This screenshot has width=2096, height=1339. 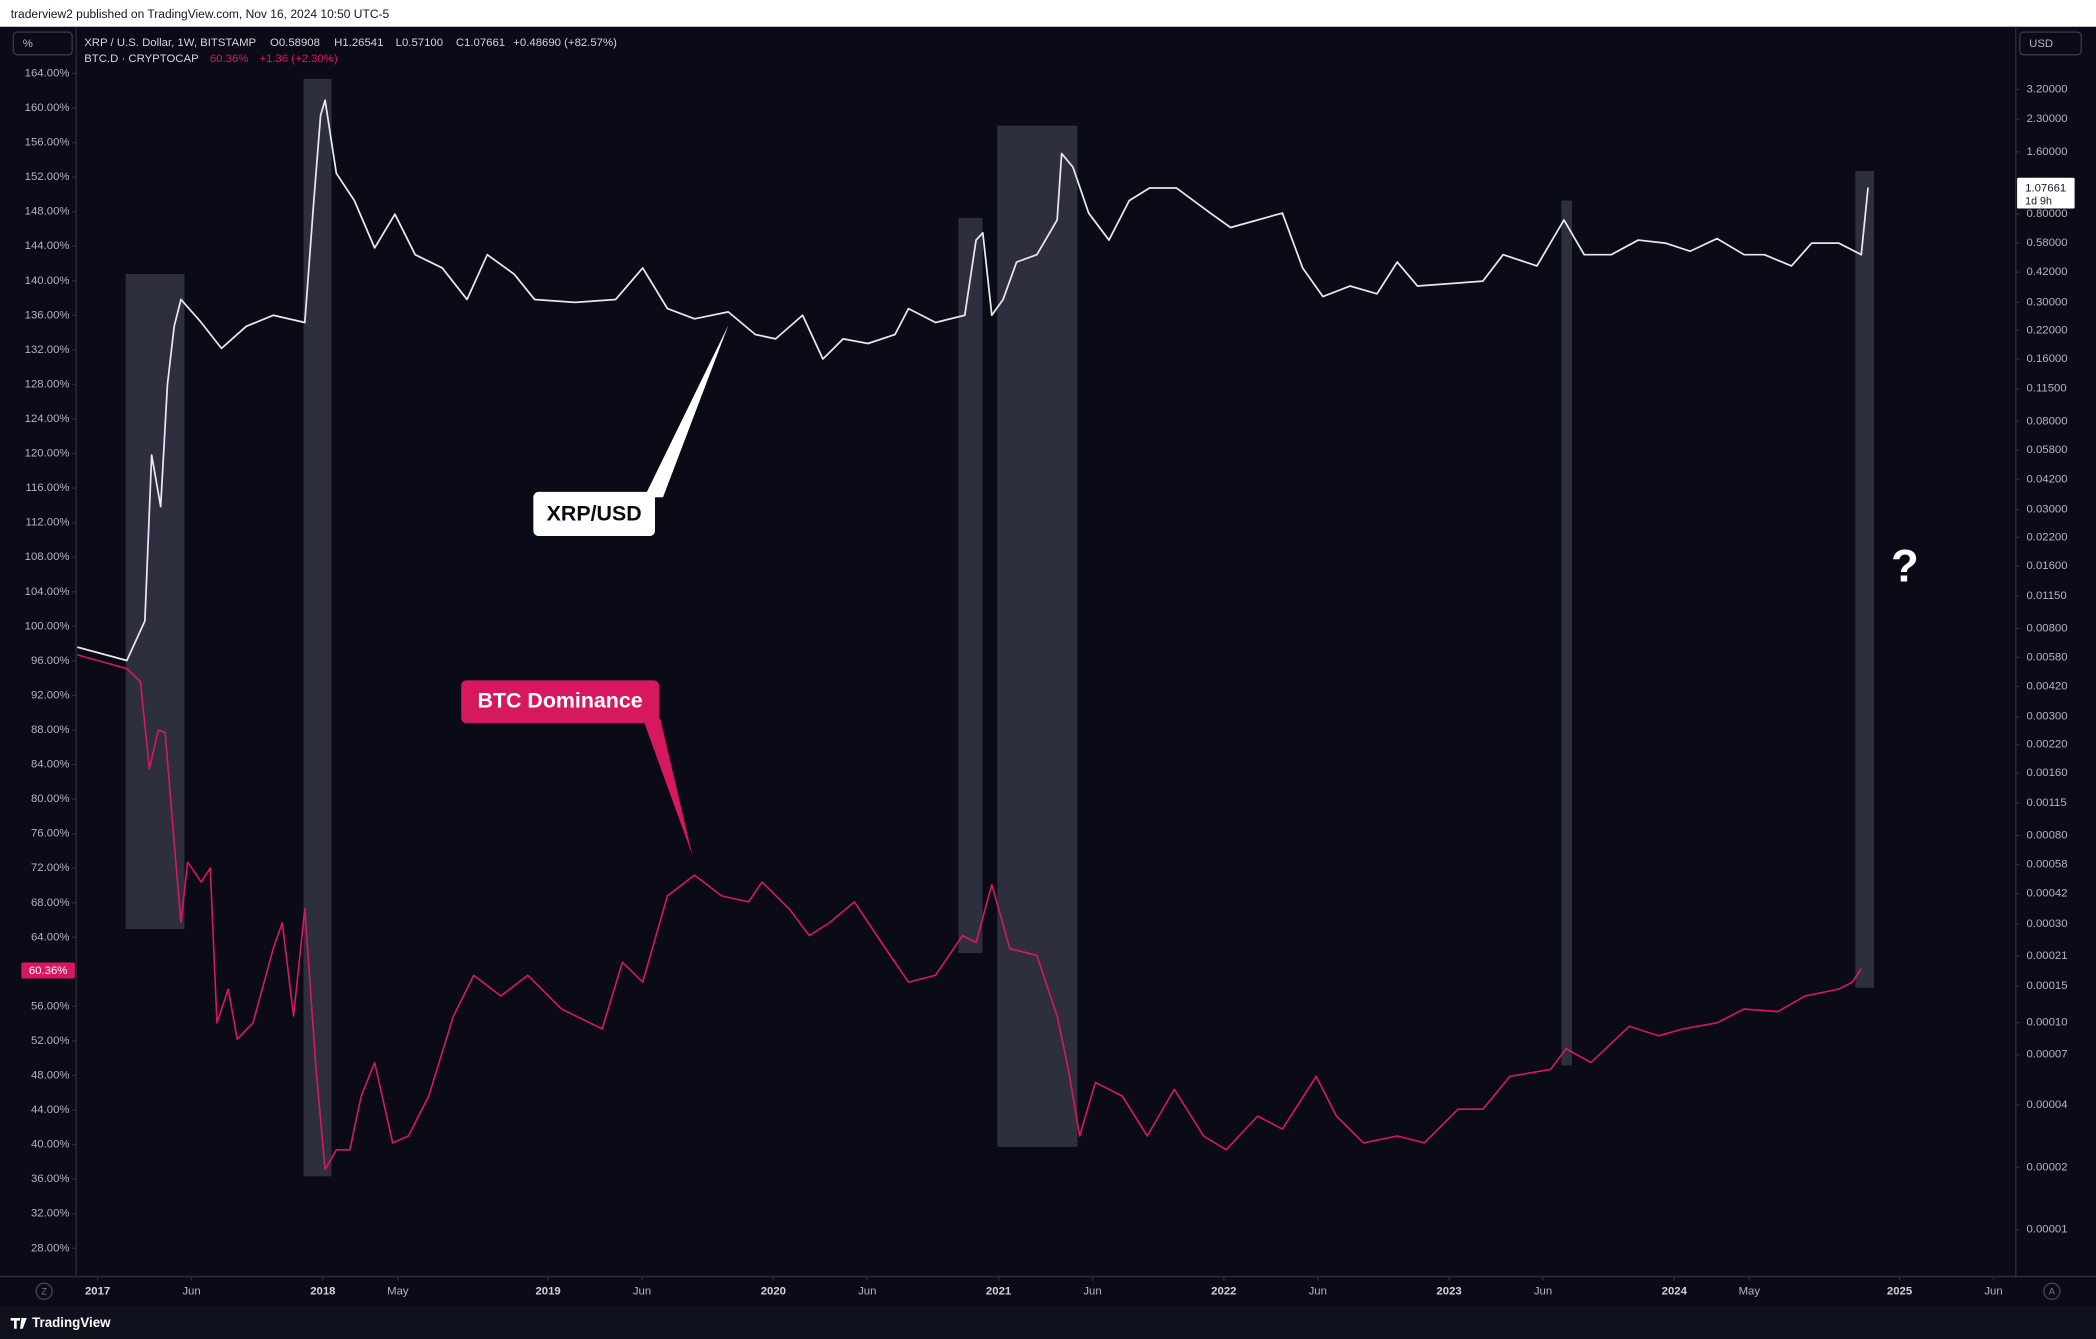 I want to click on right-unit: USD, so click(x=2041, y=44).